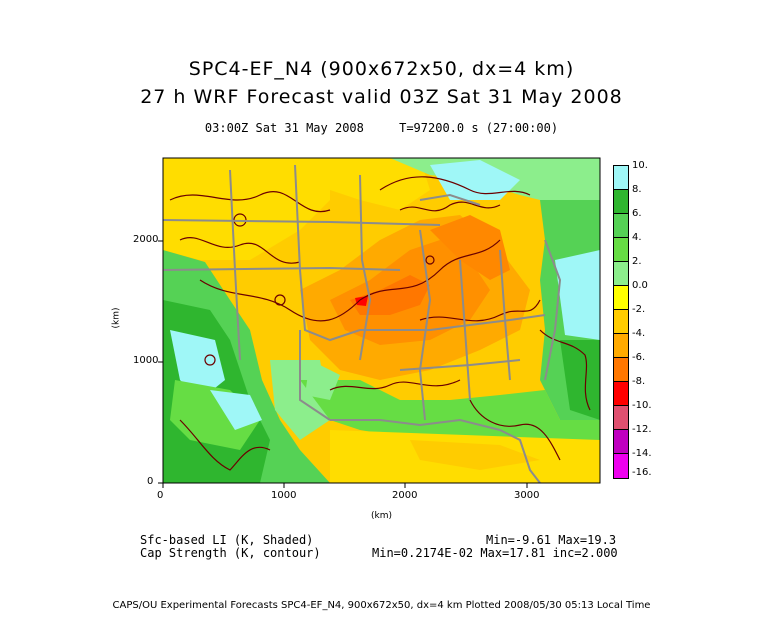 Image resolution: width=763 pixels, height=642 pixels. I want to click on y-tick-1000: 1000, so click(146, 360).